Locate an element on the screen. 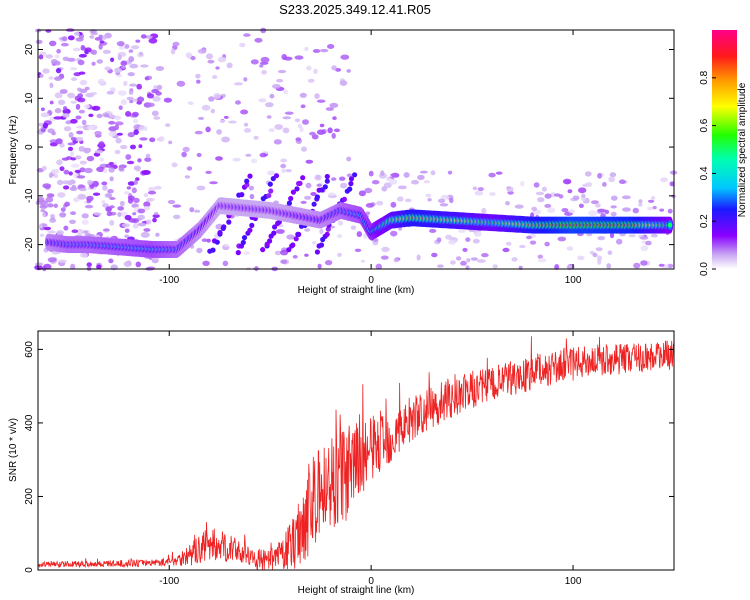 This screenshot has height=600, width=750. colorbar-ticks: 0.0 0.2 0.4 0.6 0.8 is located at coordinates (707, 173).